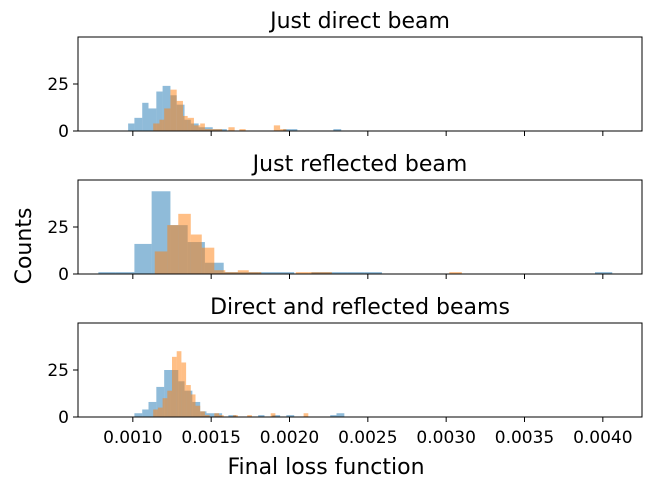 The image size is (651, 491). I want to click on panel-2-bars, so click(355, 232).